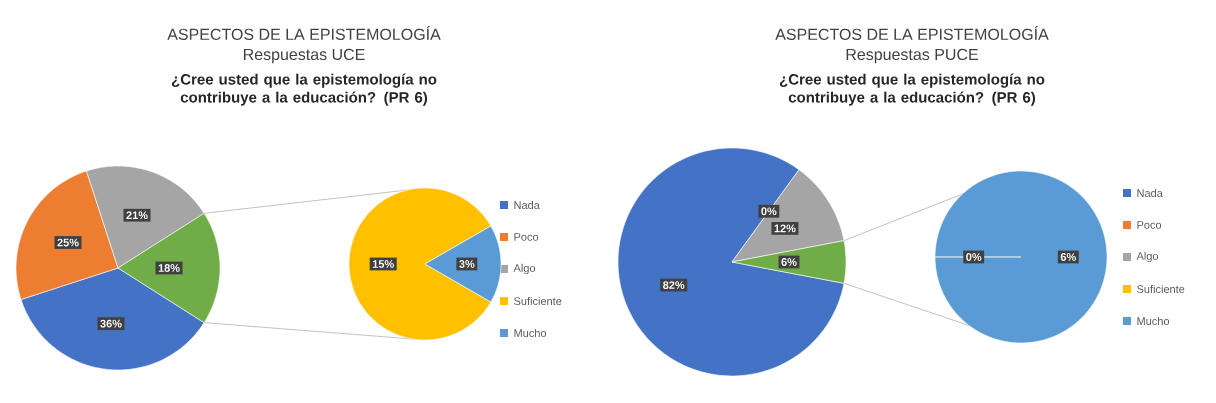 The height and width of the screenshot is (403, 1216). I want to click on chart-subtitle: Respuestas PUCE, so click(912, 56).